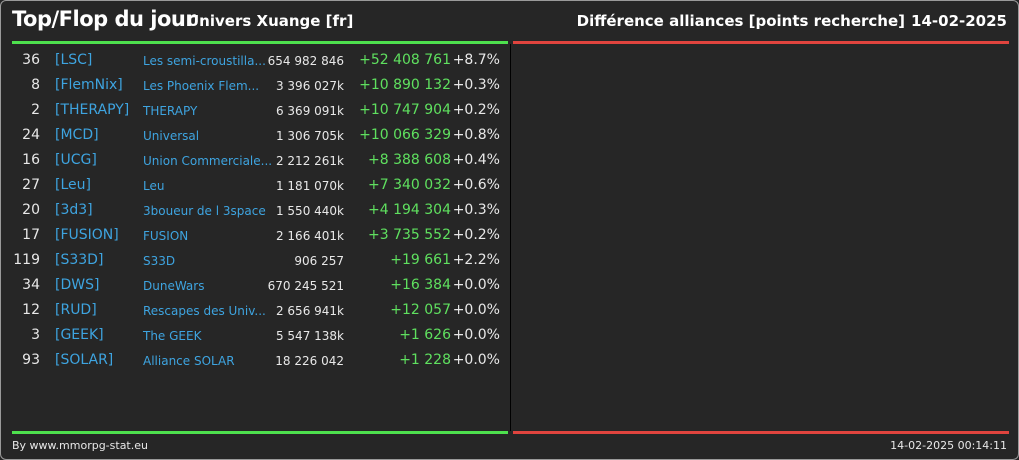  I want to click on points-value: 2 656 941k, so click(309, 311).